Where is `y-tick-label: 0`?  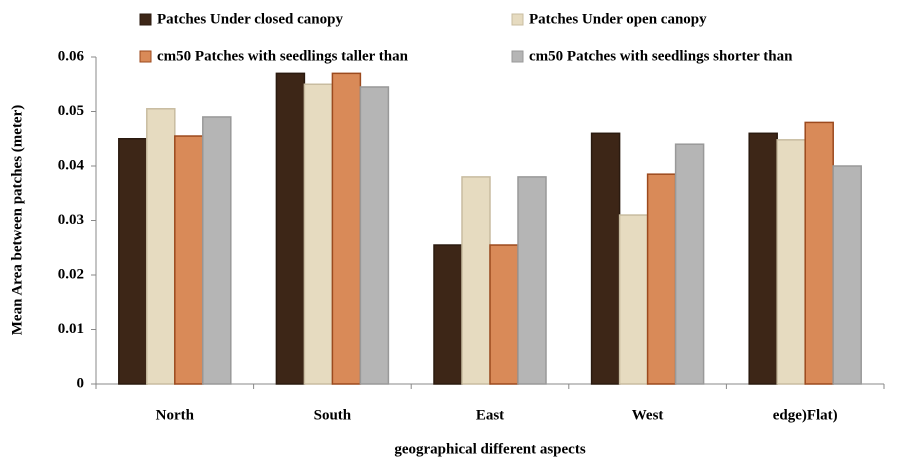 y-tick-label: 0 is located at coordinates (81, 383).